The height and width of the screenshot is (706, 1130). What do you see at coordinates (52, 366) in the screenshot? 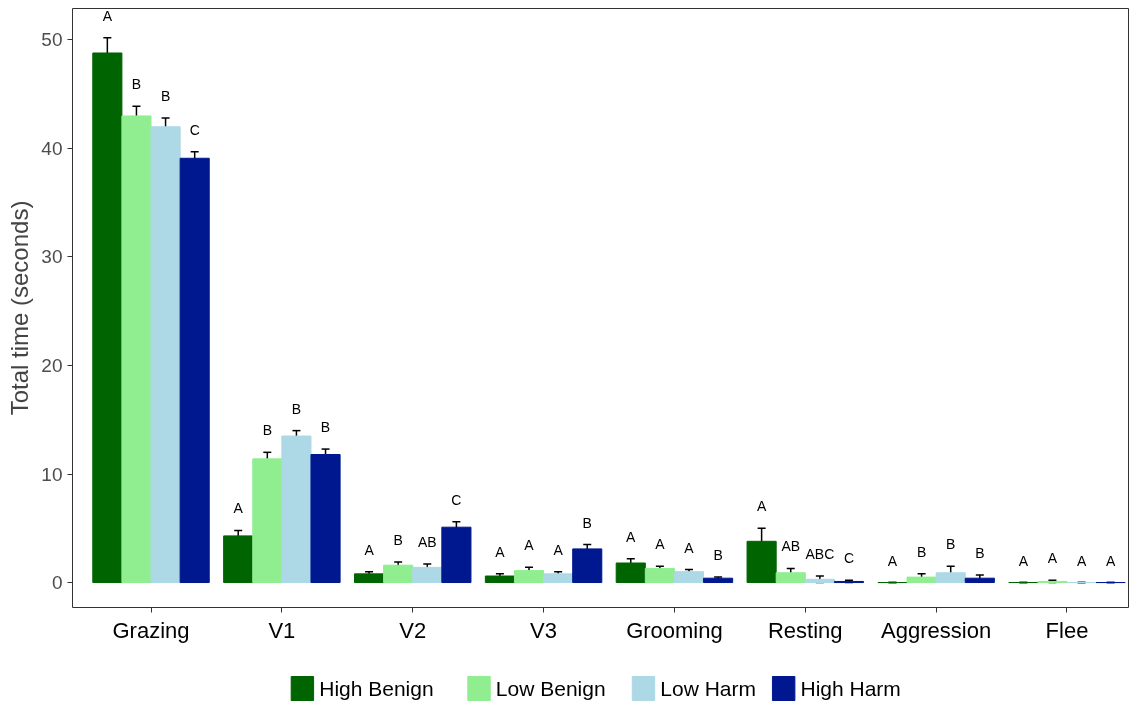
I see `y-tick-label: 20` at bounding box center [52, 366].